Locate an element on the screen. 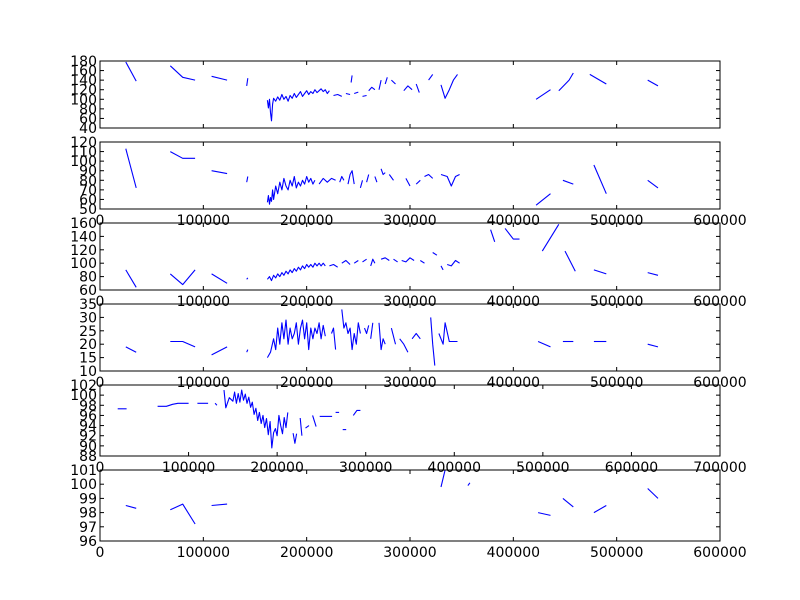  y-tick-label: 90 is located at coordinates (88, 447).